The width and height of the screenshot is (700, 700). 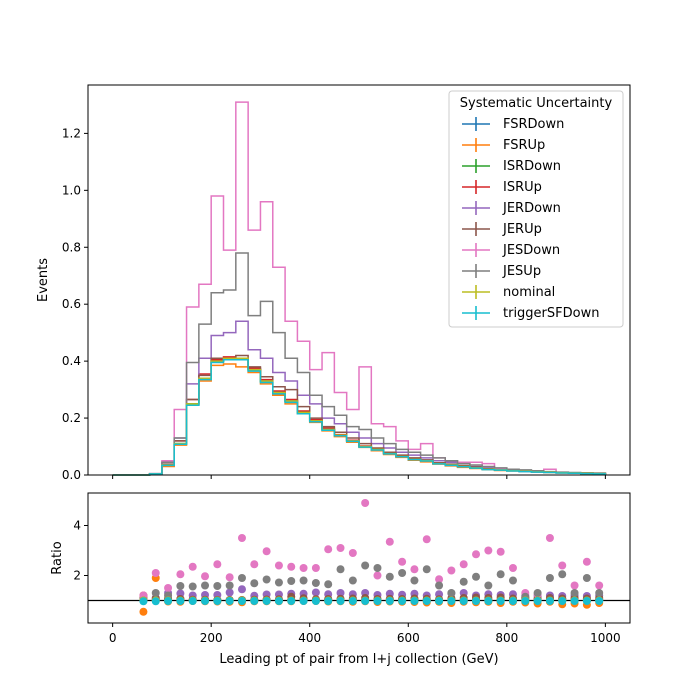 I want to click on events-ytick-label: 1.2, so click(x=71, y=133).